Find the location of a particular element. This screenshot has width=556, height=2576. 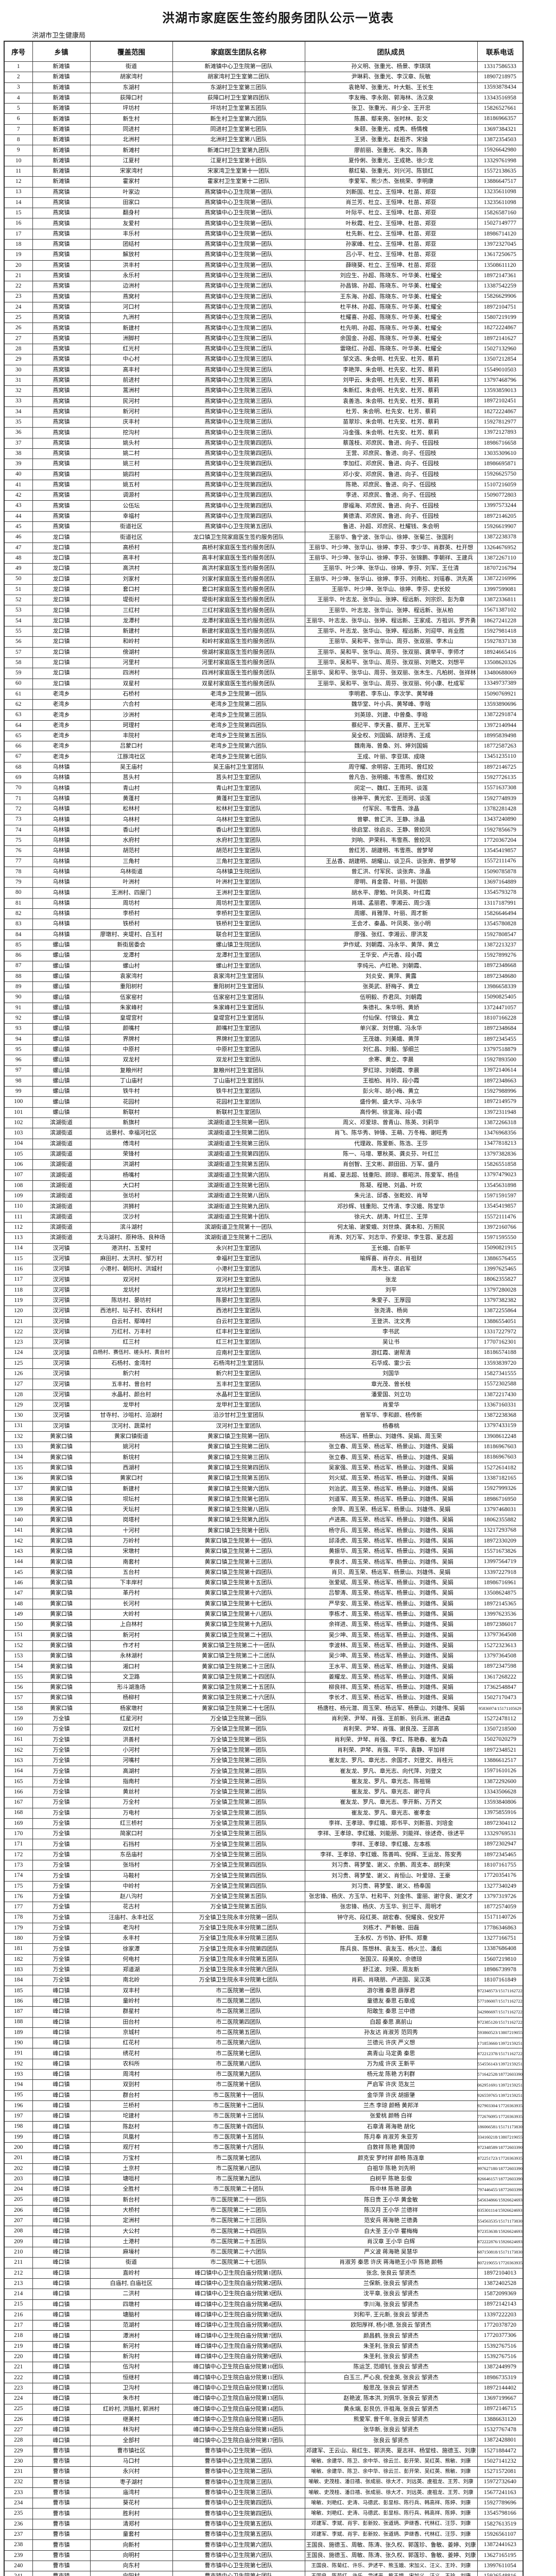

col-phone-cell: 18972348680 is located at coordinates (500, 976).